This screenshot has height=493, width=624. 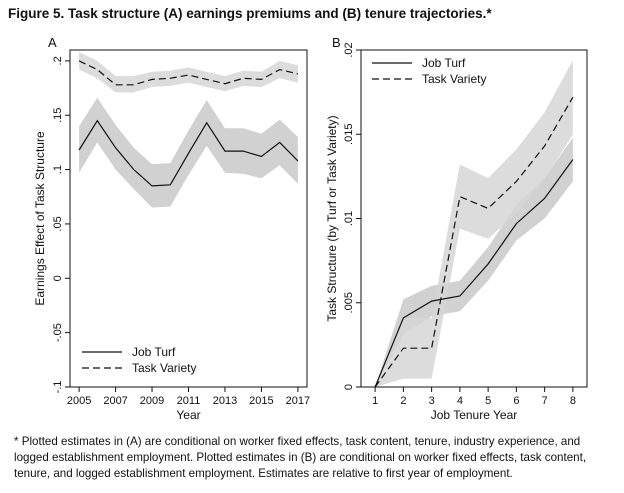 I want to click on panel-a-x-tick-label: 2011, so click(x=189, y=401).